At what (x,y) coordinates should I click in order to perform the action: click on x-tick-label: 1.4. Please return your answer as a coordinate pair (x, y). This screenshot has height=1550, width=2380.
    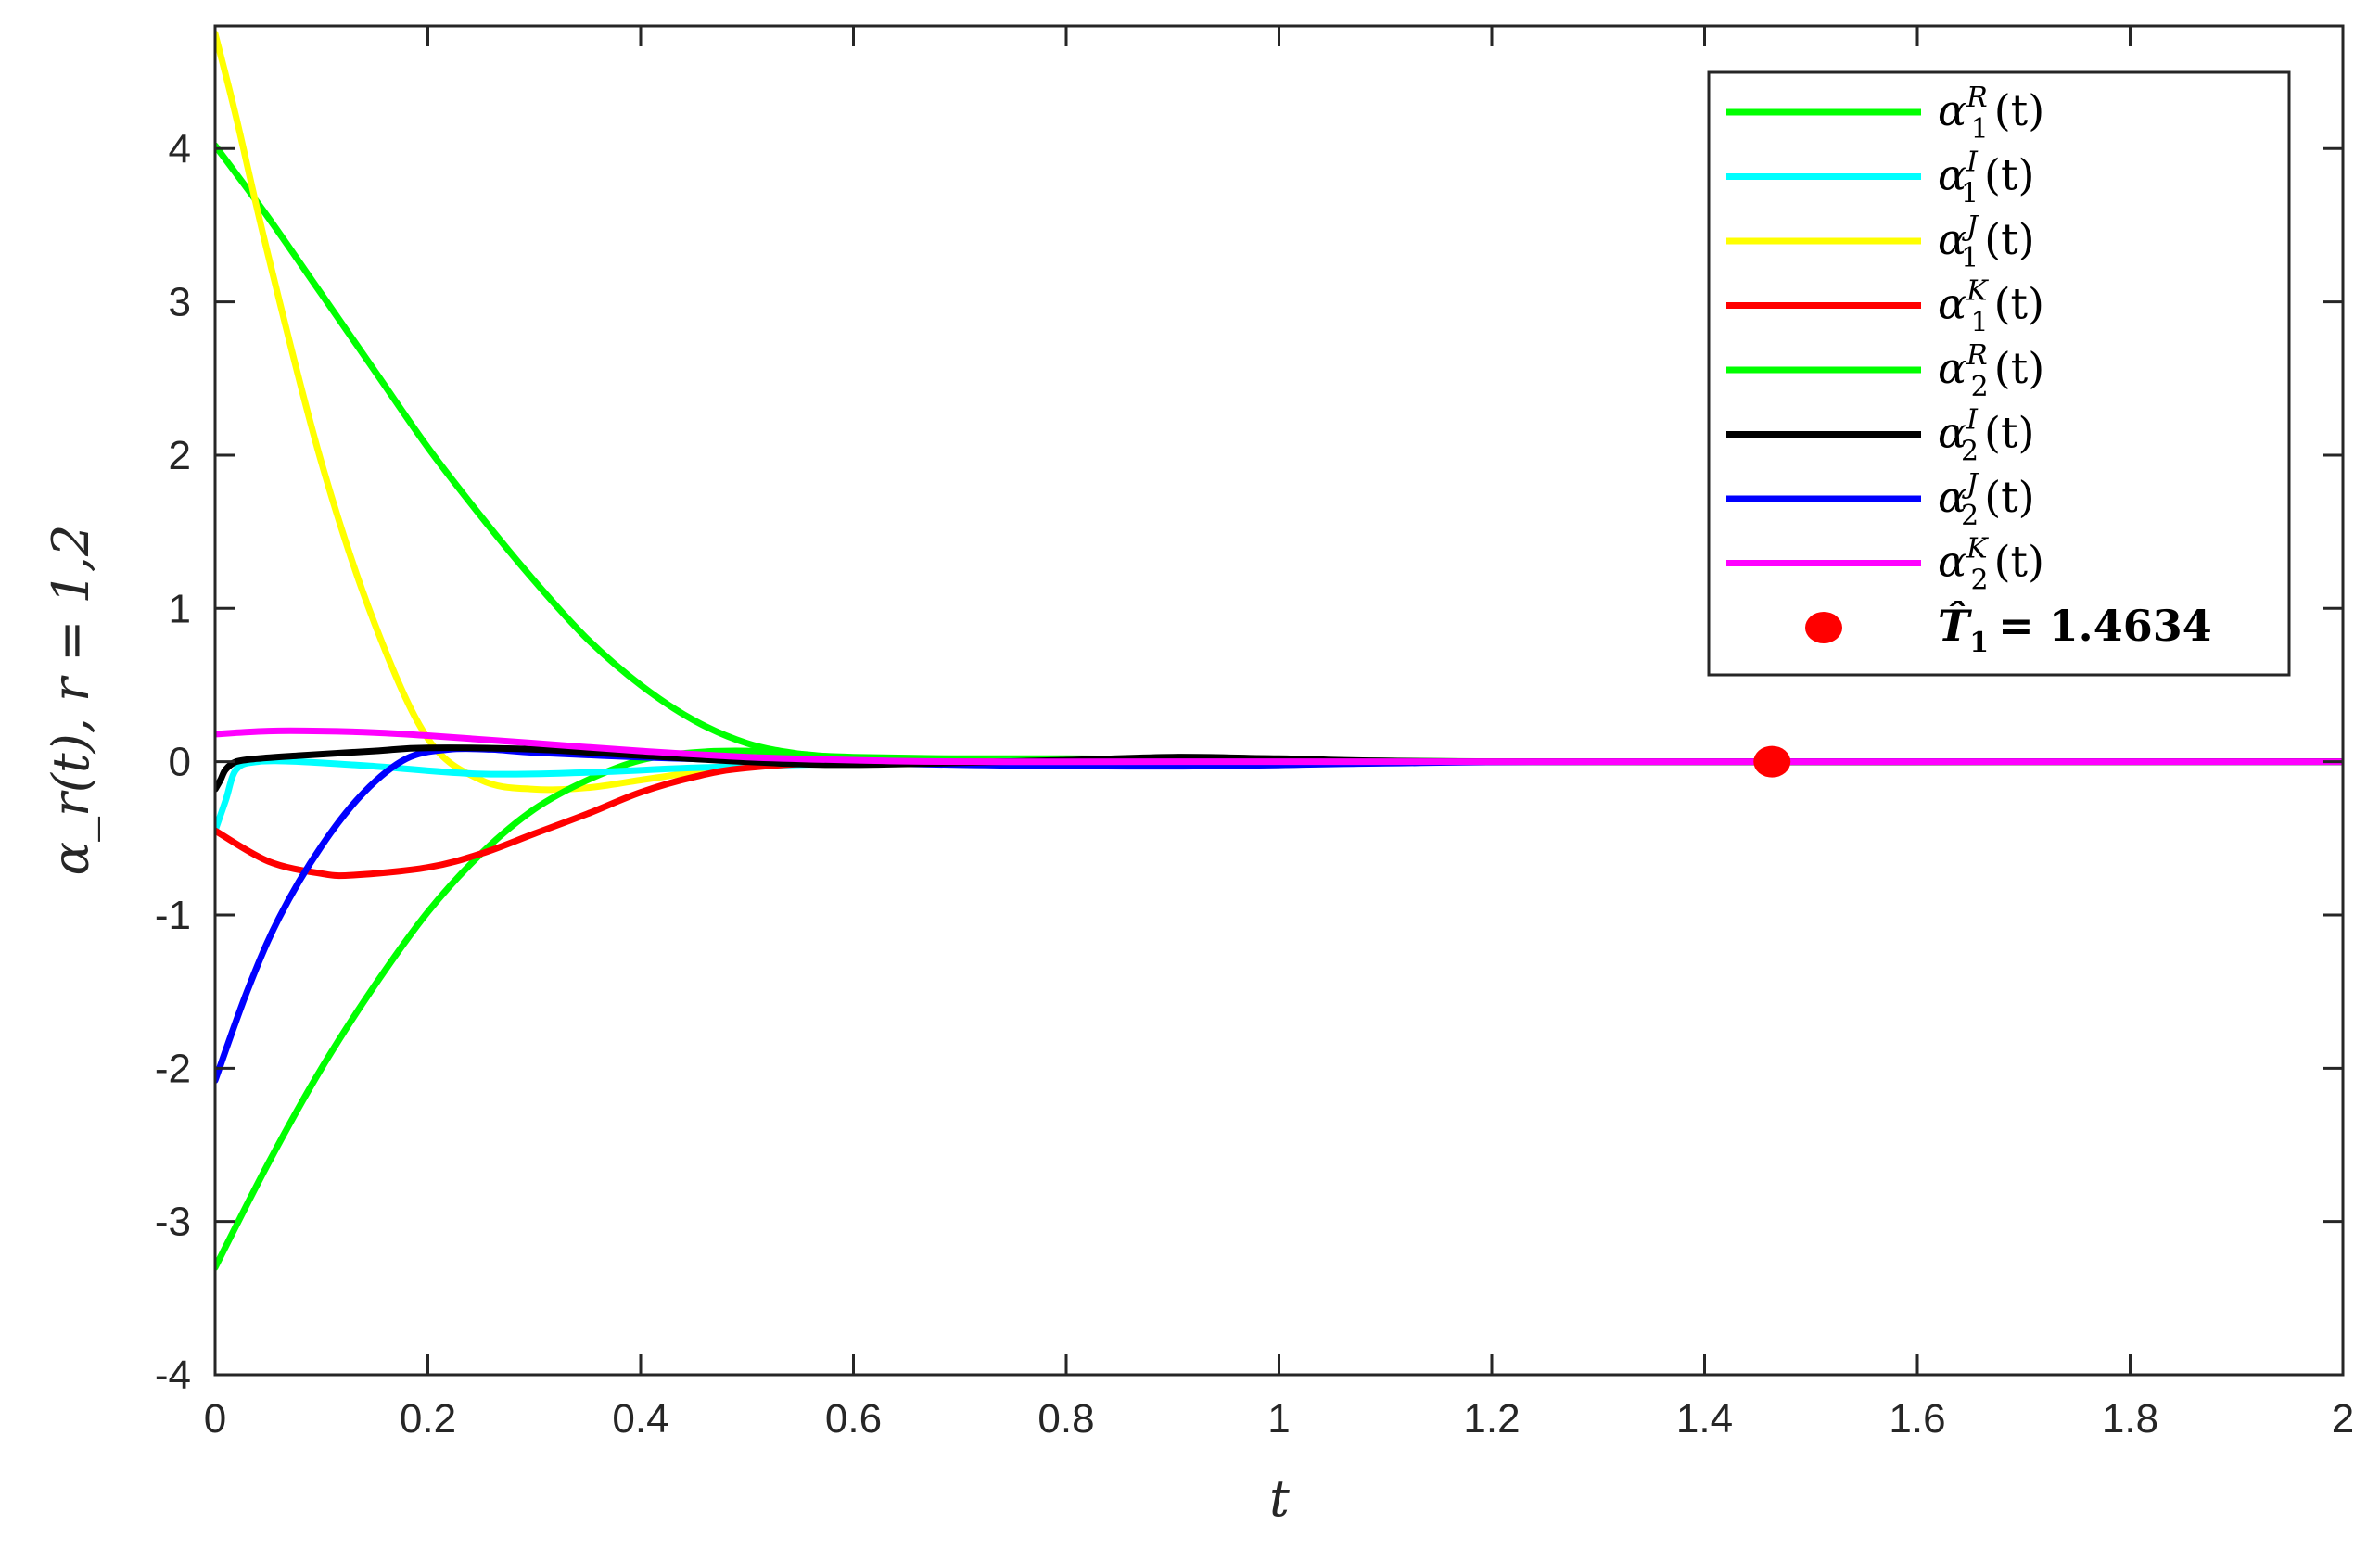
    Looking at the image, I should click on (1704, 1419).